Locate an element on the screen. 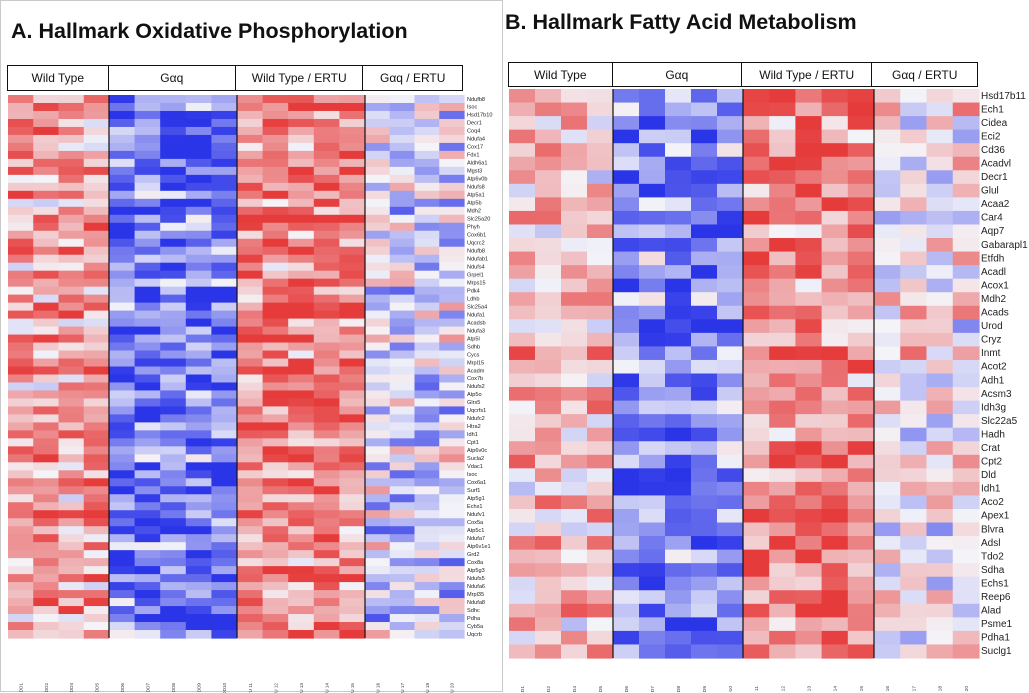 Image resolution: width=1029 pixels, height=693 pixels. gene-label: Grpel1 is located at coordinates (475, 275).